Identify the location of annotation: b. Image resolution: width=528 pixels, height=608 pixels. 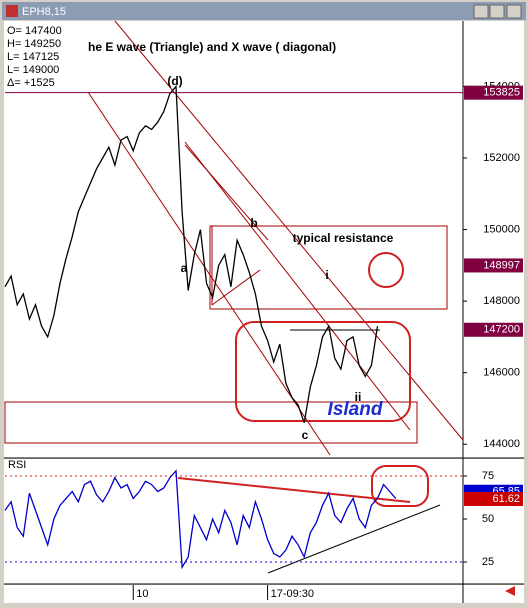
(253, 223).